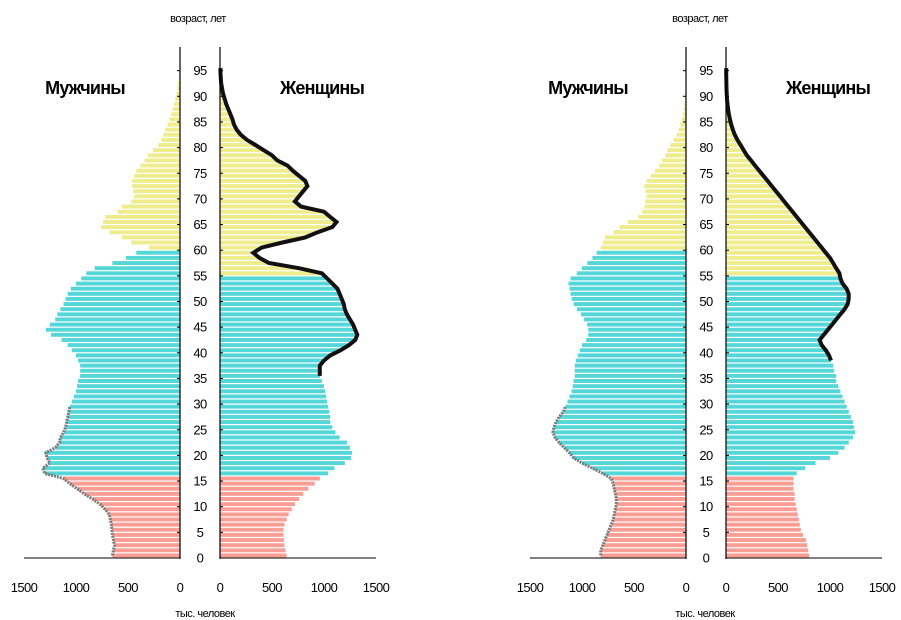 The width and height of the screenshot is (901, 620). I want to click on age-tick-label: 15, so click(200, 481).